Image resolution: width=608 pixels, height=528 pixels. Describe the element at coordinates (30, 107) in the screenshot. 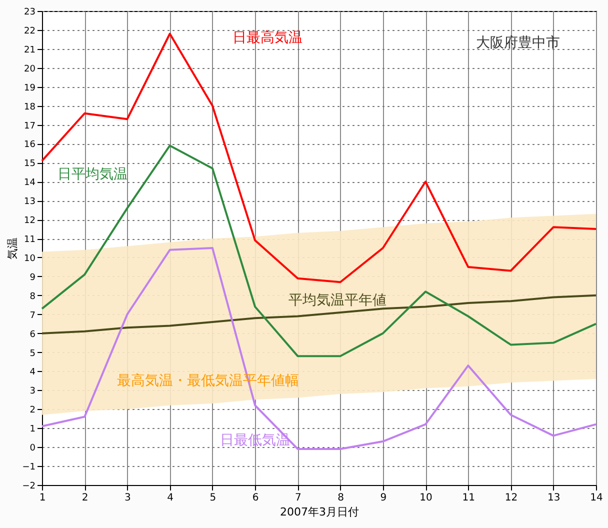

I see `y-tick-label: 18` at that location.